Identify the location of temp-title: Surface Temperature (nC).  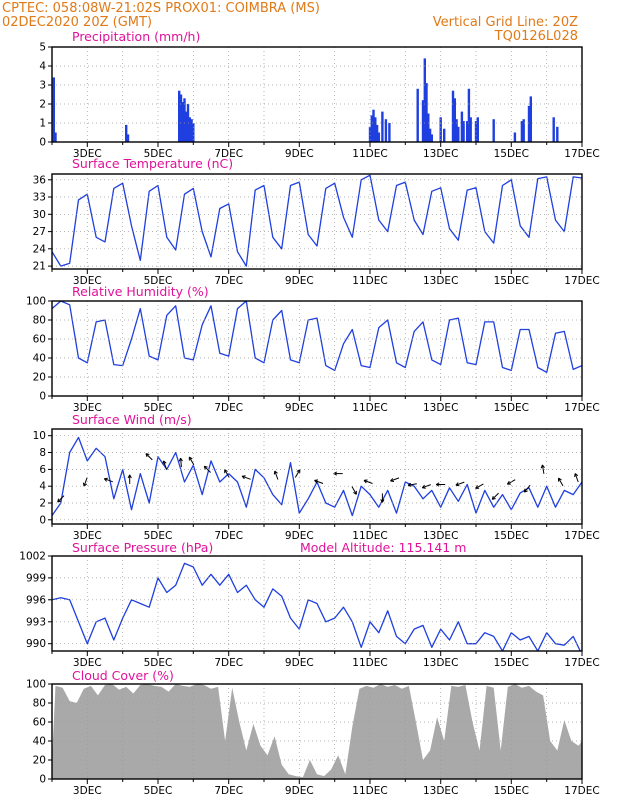
(152, 163).